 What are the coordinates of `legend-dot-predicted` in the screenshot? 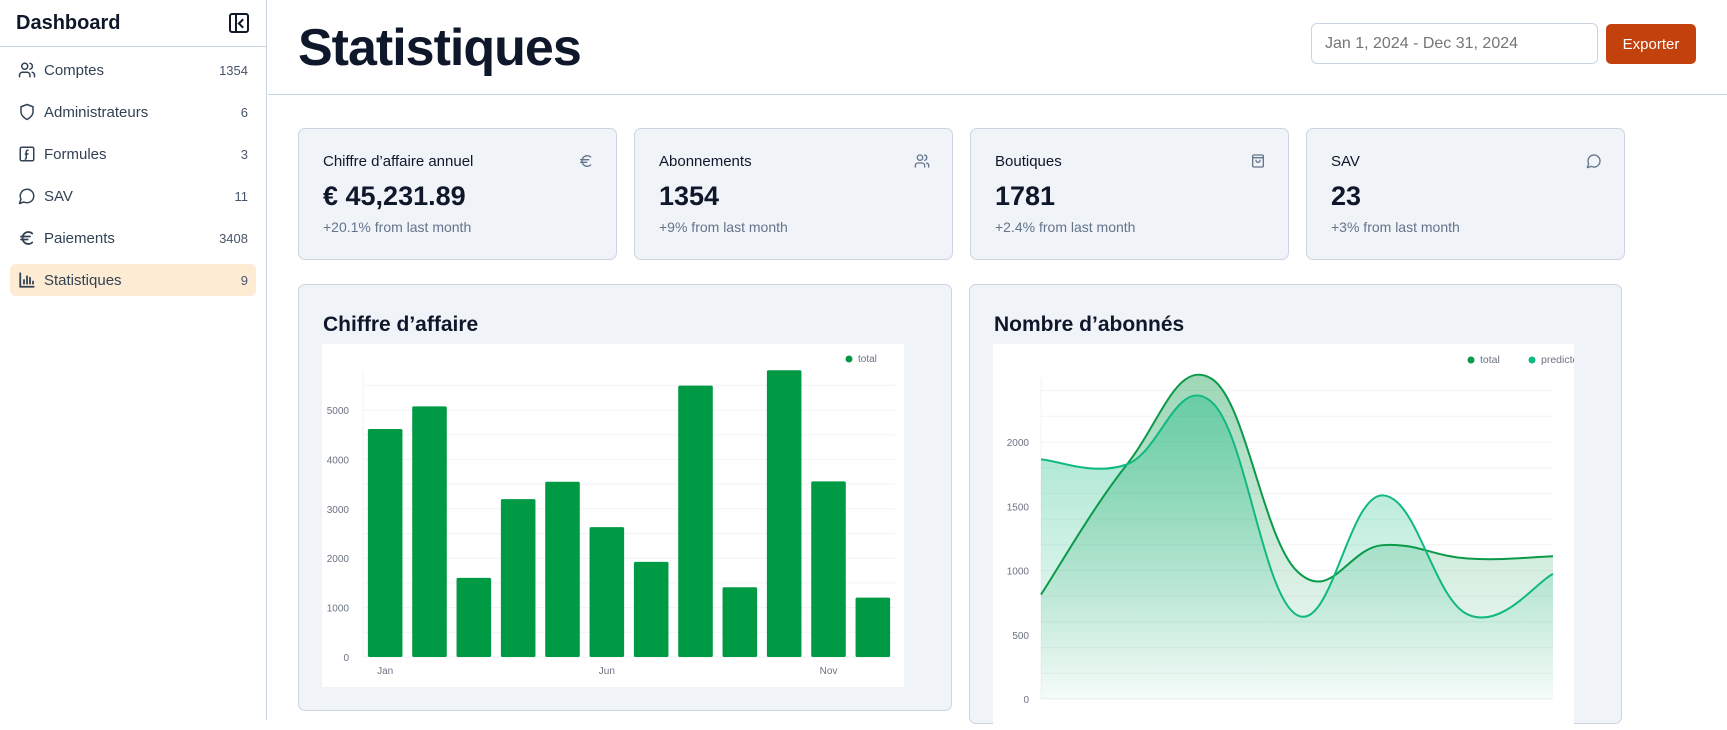 It's located at (1532, 360).